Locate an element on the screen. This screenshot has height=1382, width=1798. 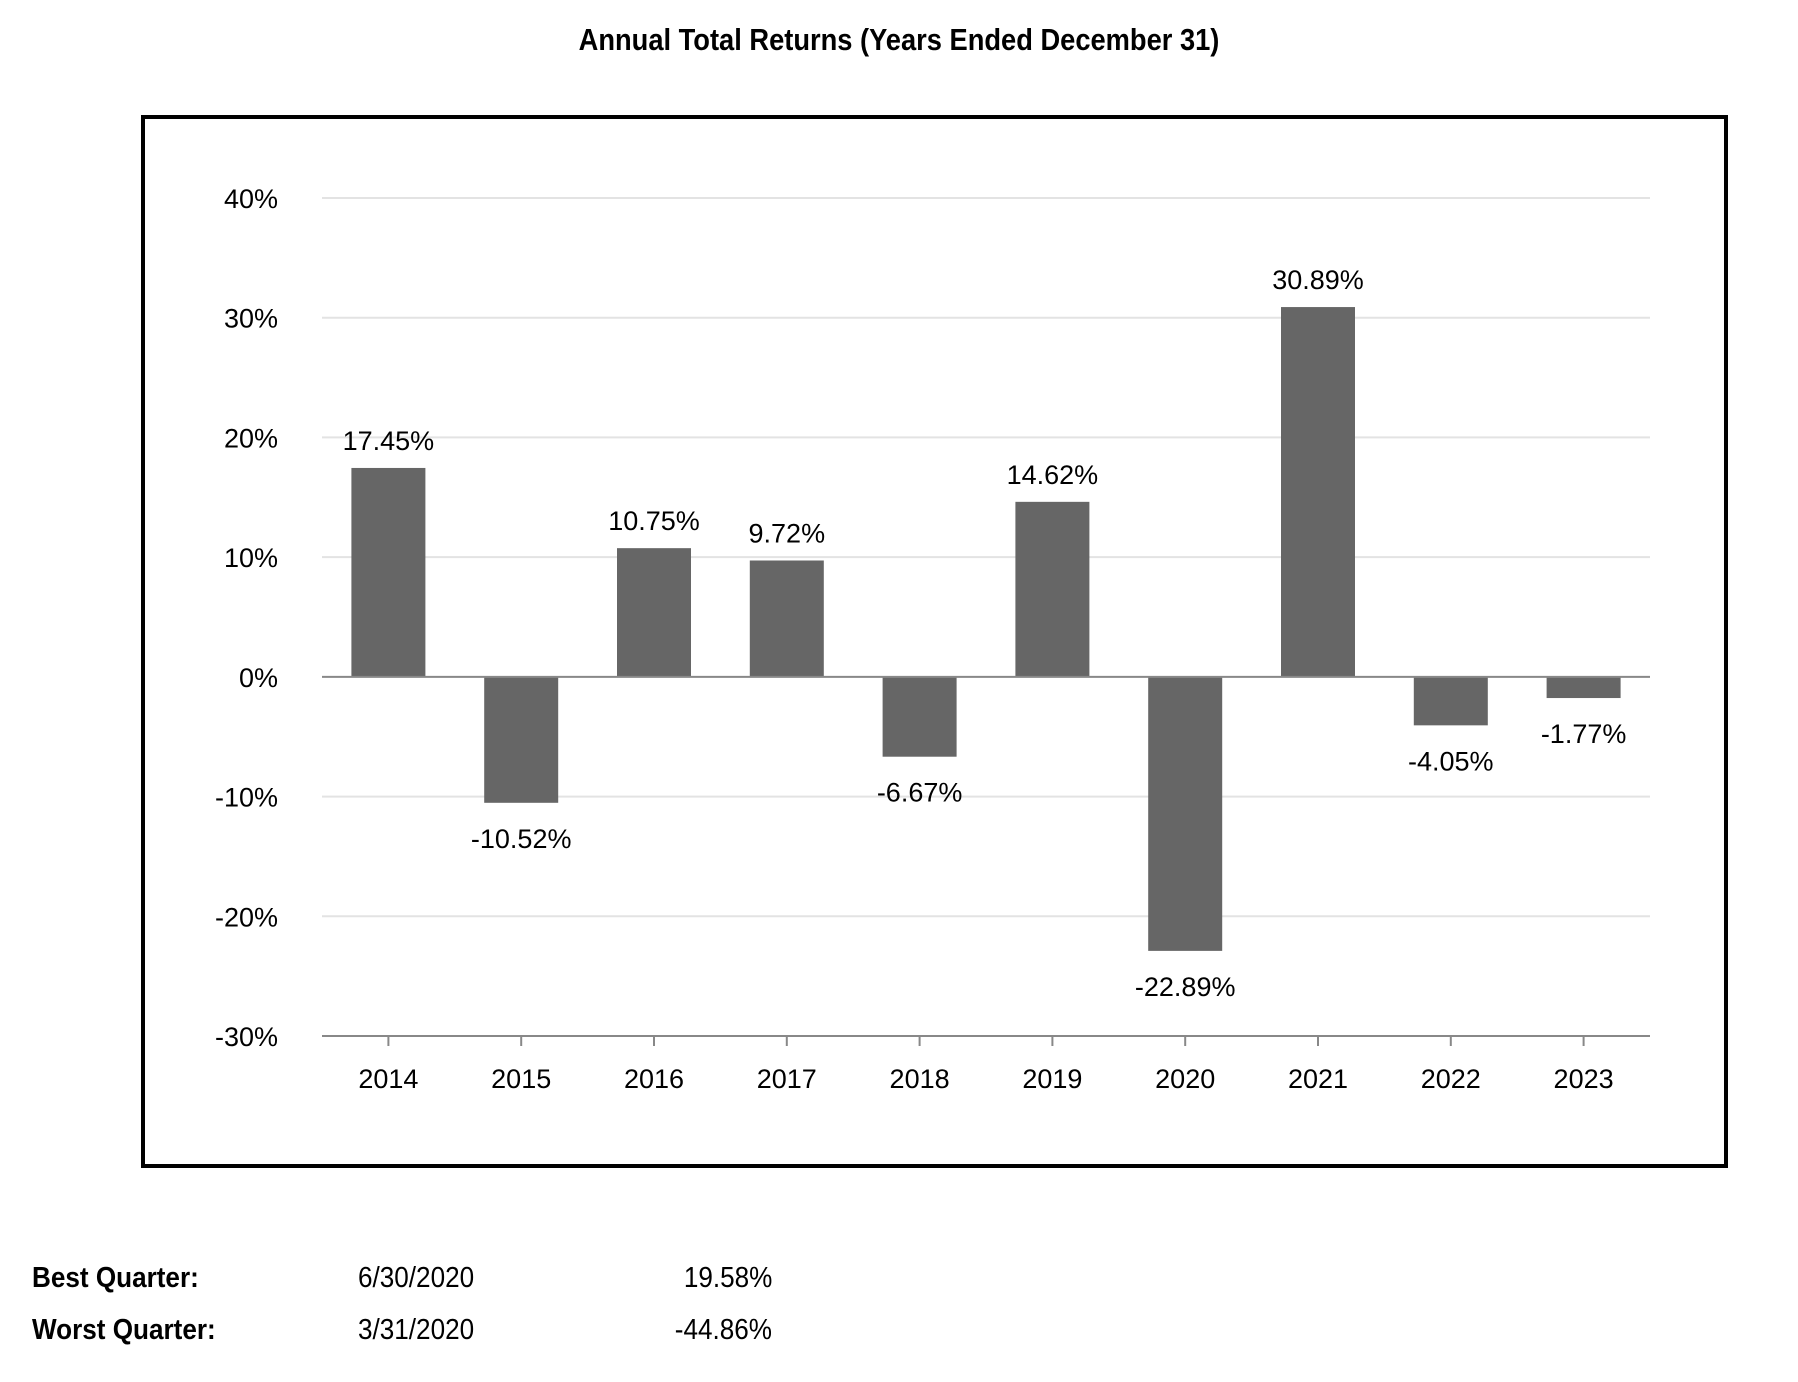
data-label: 9.72% is located at coordinates (787, 533).